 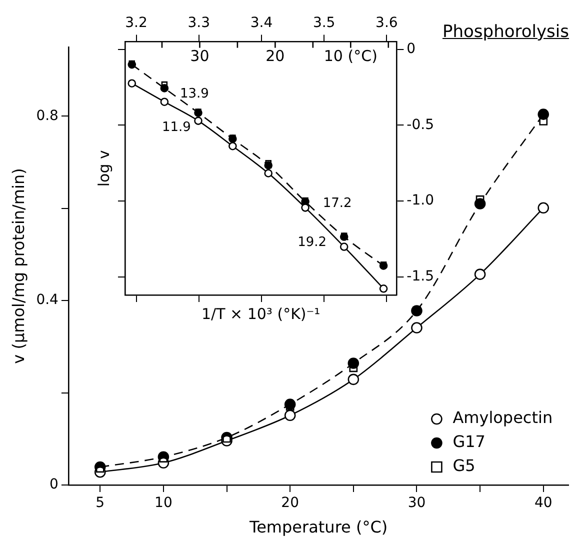 What do you see at coordinates (290, 503) in the screenshot?
I see `x-tick-label: 20` at bounding box center [290, 503].